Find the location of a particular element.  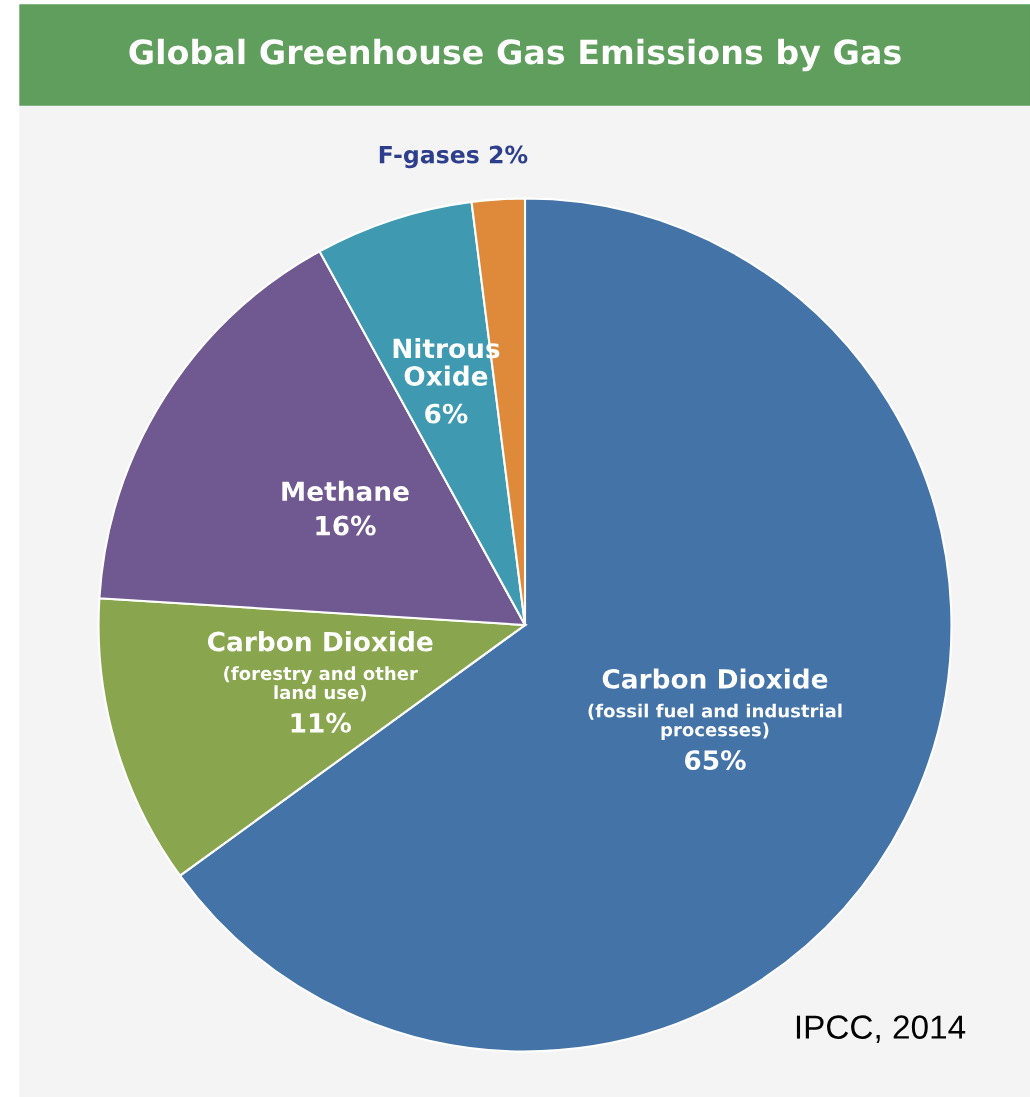

chart-title: Global Greenhouse Gas Emissions by Gas is located at coordinates (515, 55).